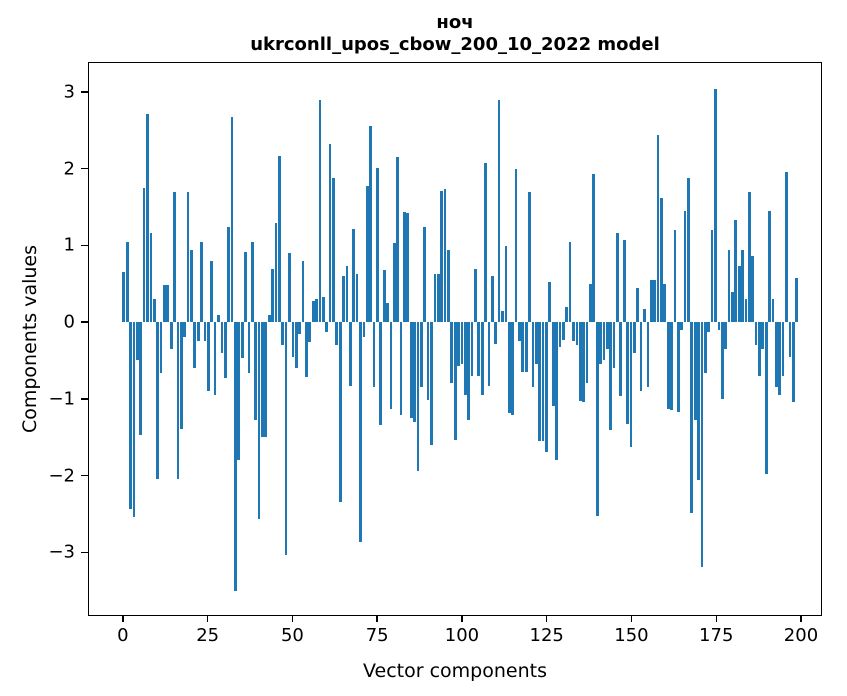 This screenshot has height=696, width=847. Describe the element at coordinates (69, 169) in the screenshot. I see `y-tick-label: 2` at that location.